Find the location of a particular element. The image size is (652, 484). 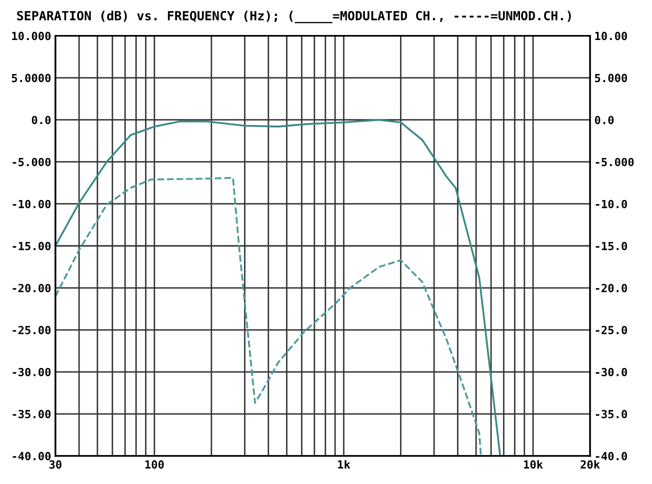

y-tick-label: -30.00 is located at coordinates (31, 372).